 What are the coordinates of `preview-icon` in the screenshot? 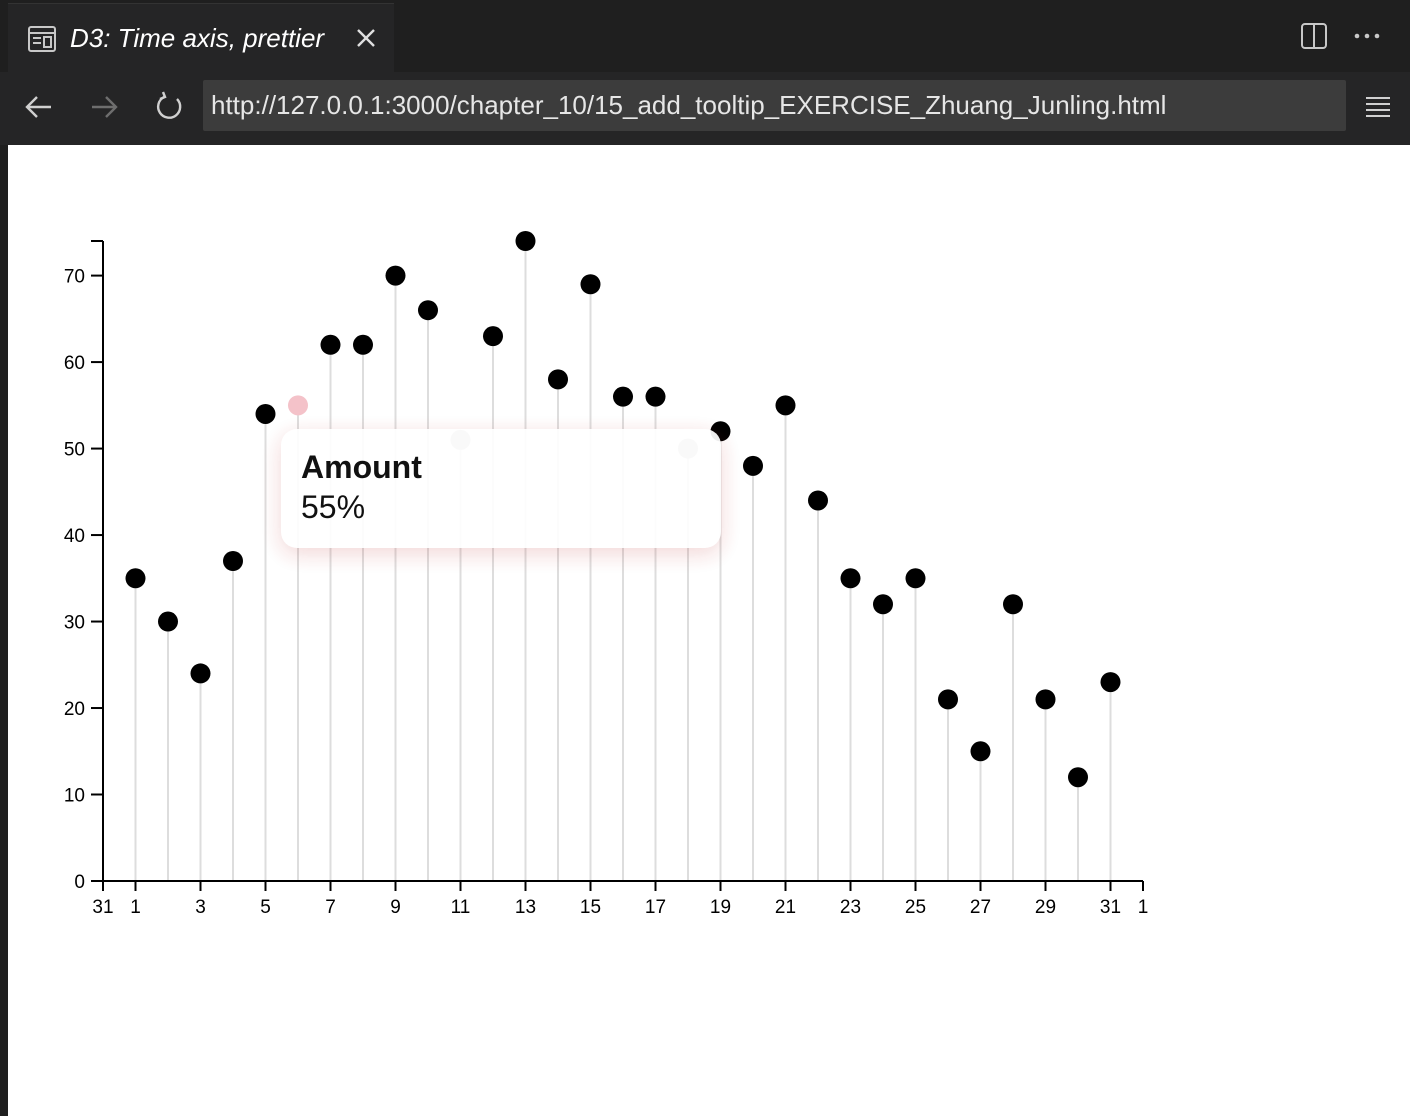 It's located at (42, 39).